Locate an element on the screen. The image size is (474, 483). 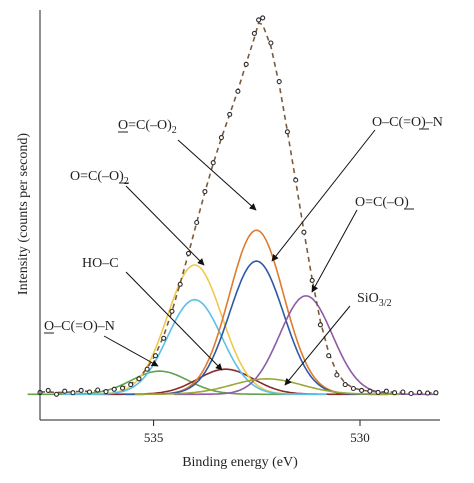
label-oco2-left-sub: 2 is located at coordinates (126, 181).